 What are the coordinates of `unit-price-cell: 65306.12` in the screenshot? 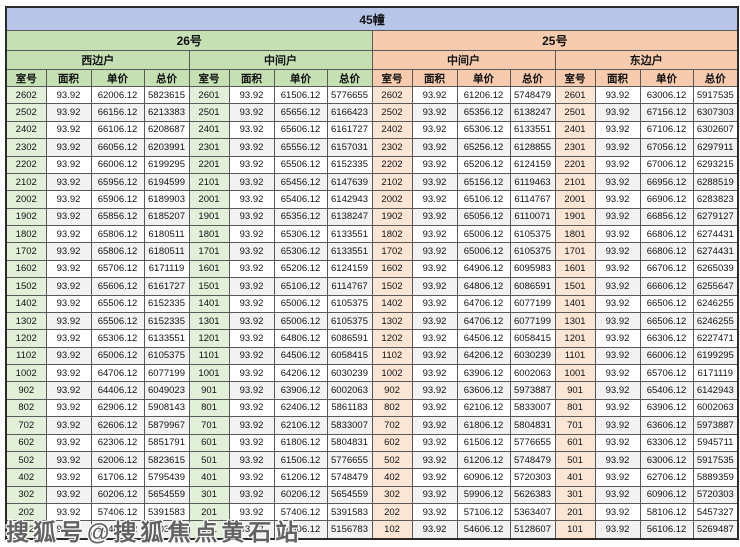 It's located at (300, 251).